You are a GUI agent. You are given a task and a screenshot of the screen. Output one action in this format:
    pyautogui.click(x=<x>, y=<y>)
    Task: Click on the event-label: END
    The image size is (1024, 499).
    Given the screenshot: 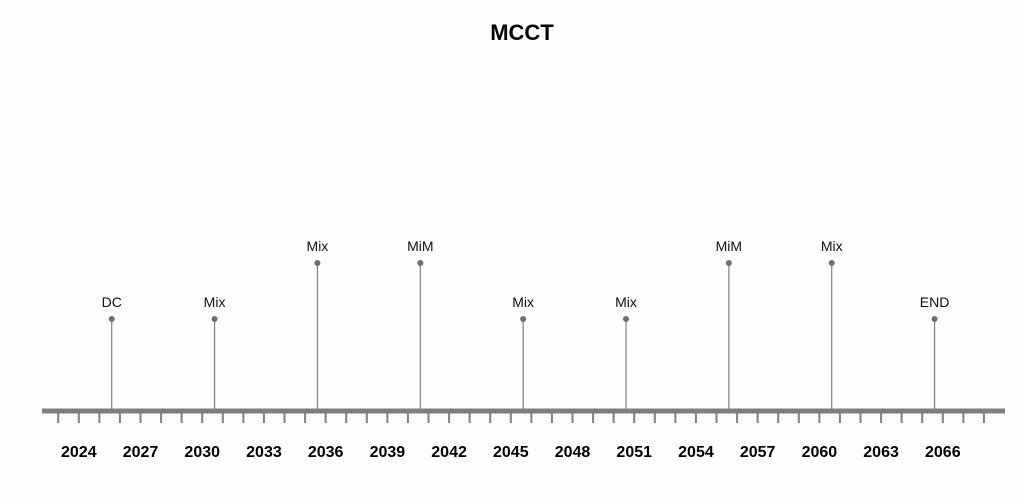 What is the action you would take?
    pyautogui.click(x=935, y=302)
    